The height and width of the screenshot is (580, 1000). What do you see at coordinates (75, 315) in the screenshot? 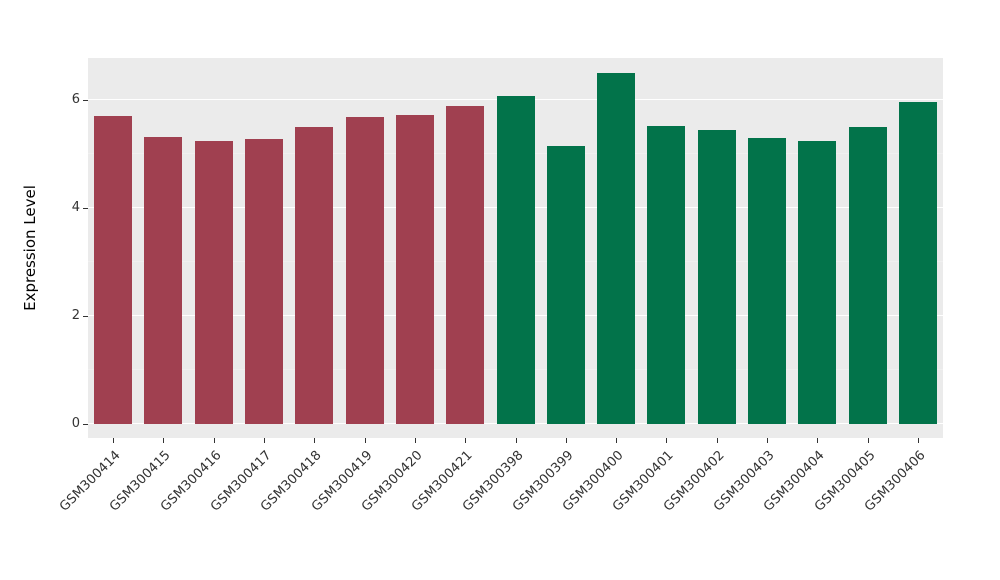
I see `y-tick-label: 2` at bounding box center [75, 315].